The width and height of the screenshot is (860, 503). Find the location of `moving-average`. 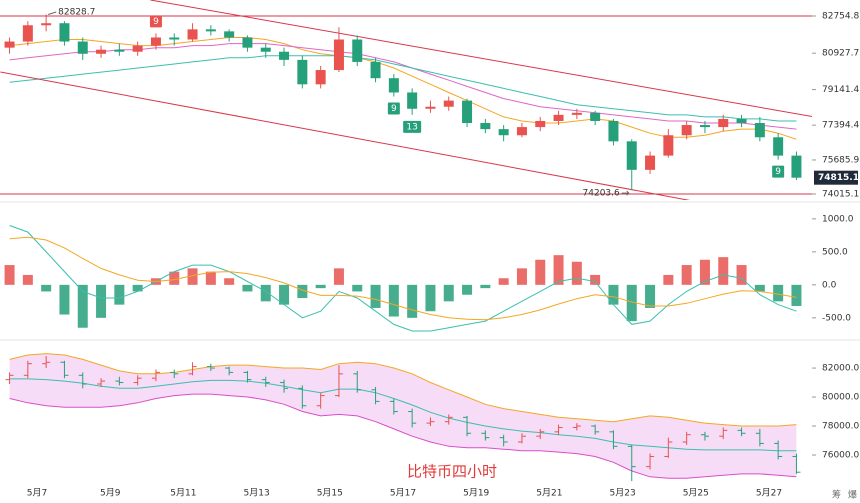

moving-average is located at coordinates (403, 88).